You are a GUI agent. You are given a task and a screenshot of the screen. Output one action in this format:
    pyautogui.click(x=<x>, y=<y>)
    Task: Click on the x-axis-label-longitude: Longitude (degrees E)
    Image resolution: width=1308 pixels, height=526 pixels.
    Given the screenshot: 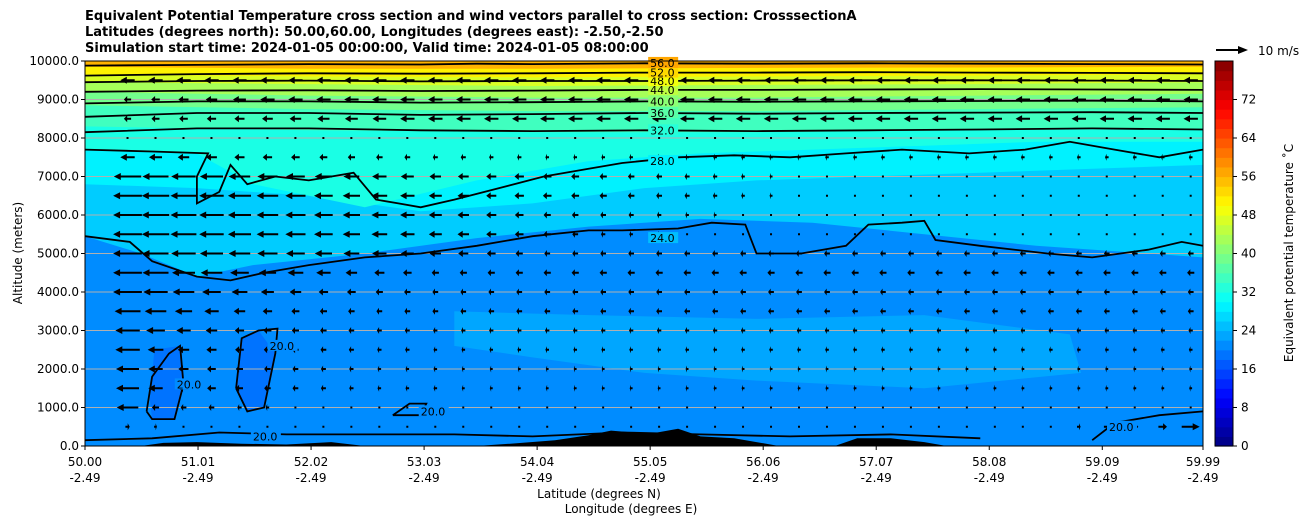 What is the action you would take?
    pyautogui.click(x=631, y=509)
    